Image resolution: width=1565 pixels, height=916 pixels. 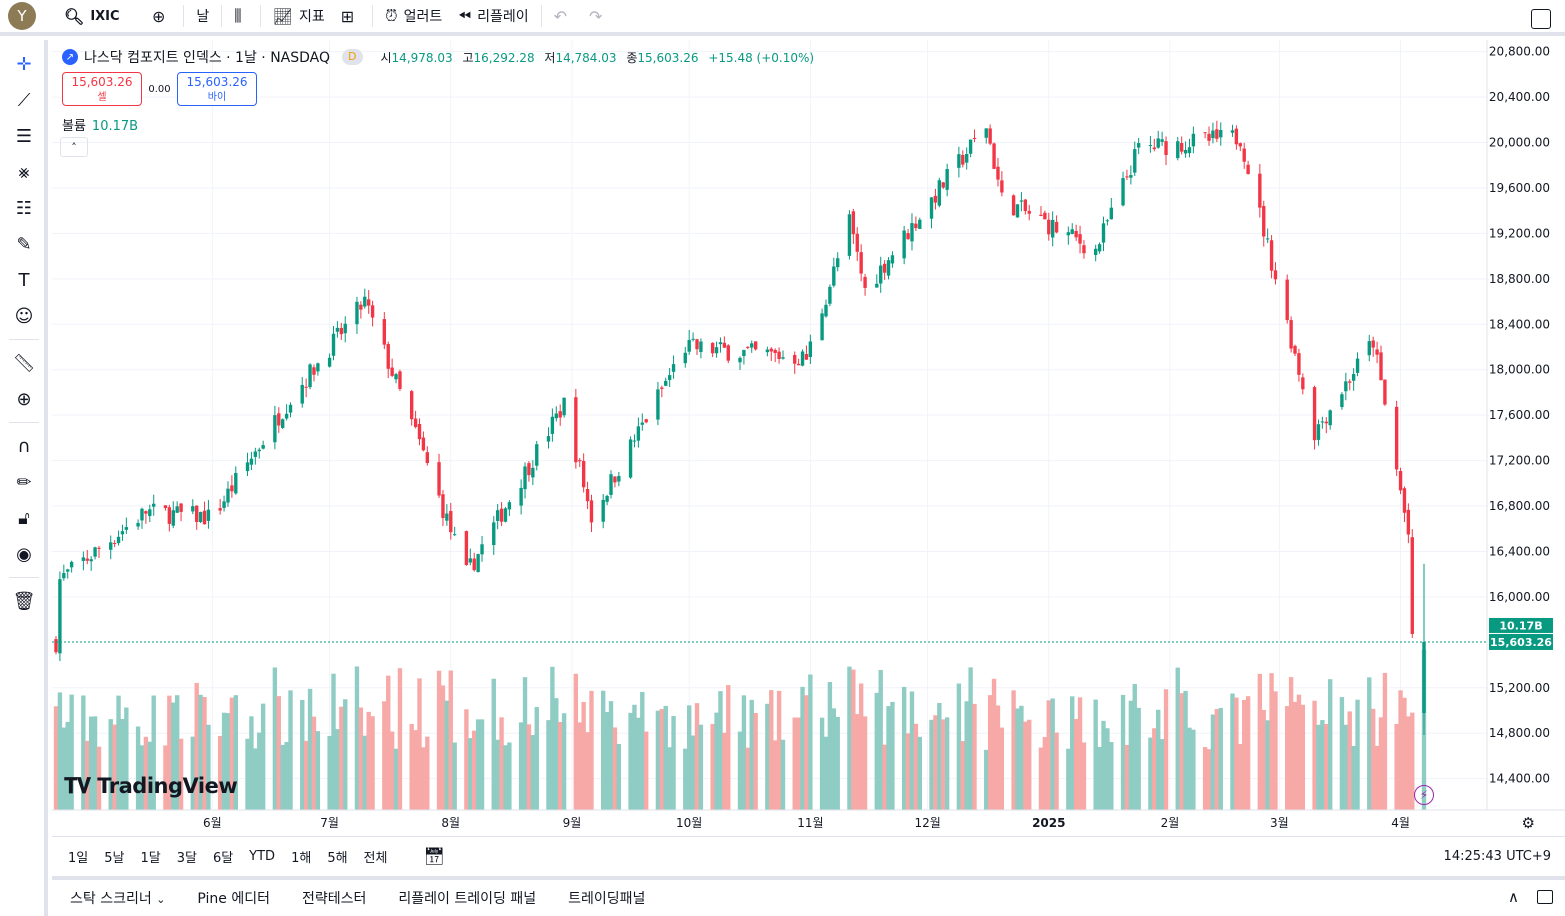 I want to click on tv-logo-icon: 𝐓𝐕, so click(x=77, y=786).